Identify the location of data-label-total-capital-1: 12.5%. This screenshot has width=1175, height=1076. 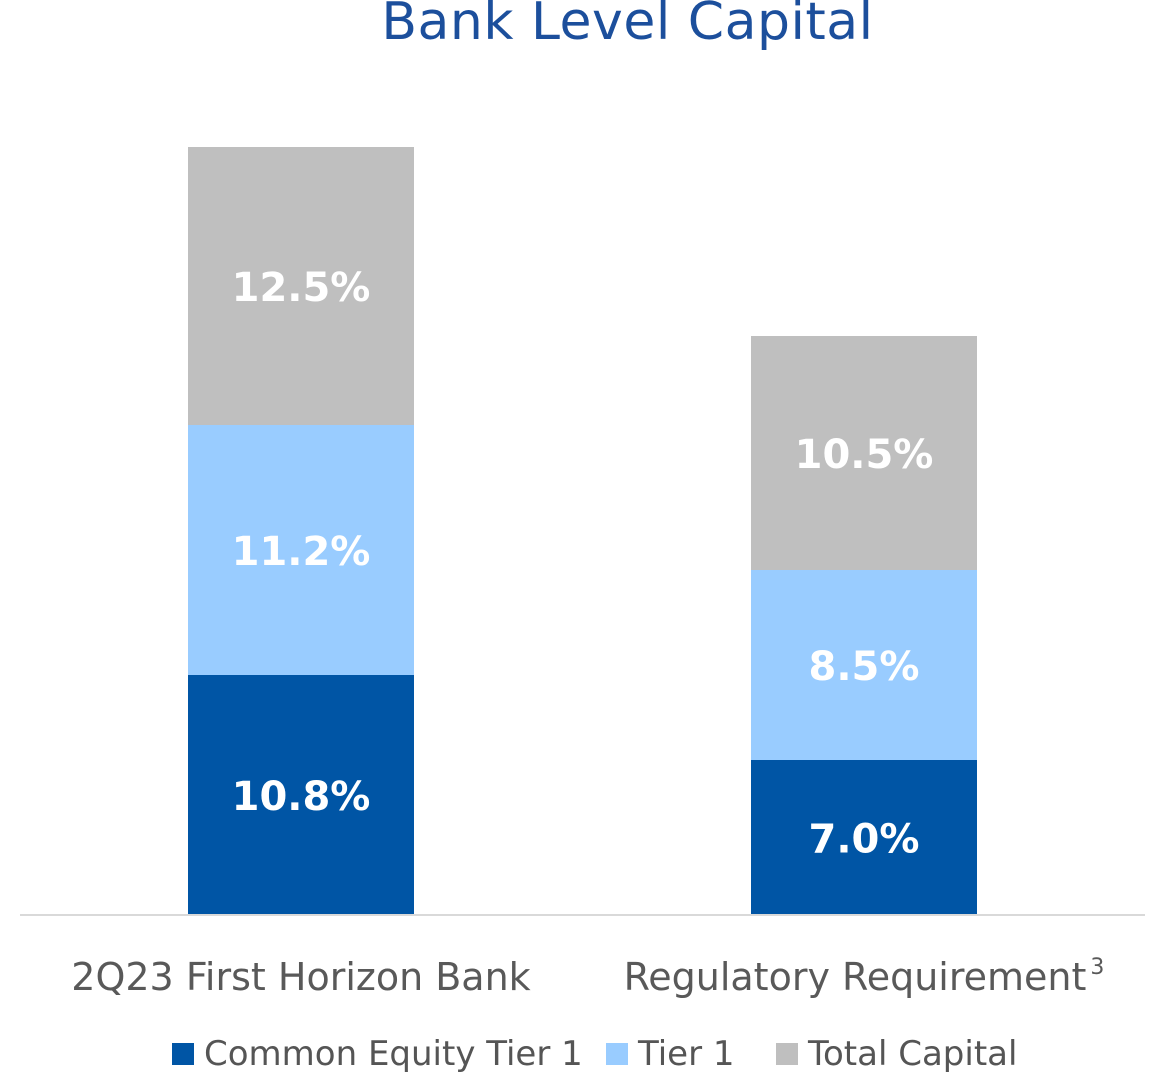
(301, 288).